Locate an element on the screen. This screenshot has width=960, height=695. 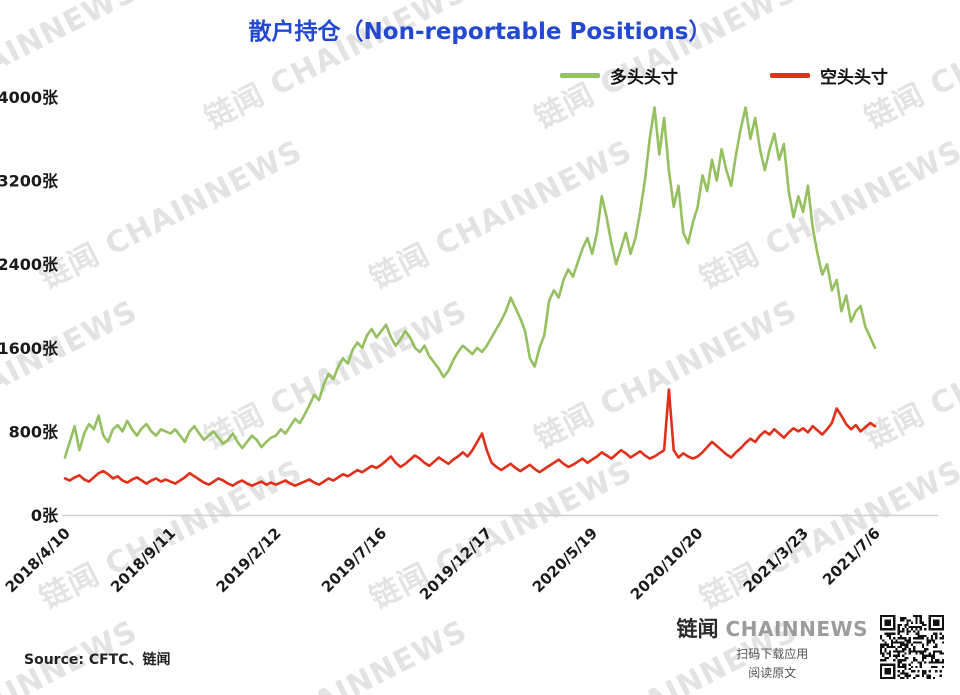
x-tick-label: 2018/9/11 is located at coordinates (143, 560).